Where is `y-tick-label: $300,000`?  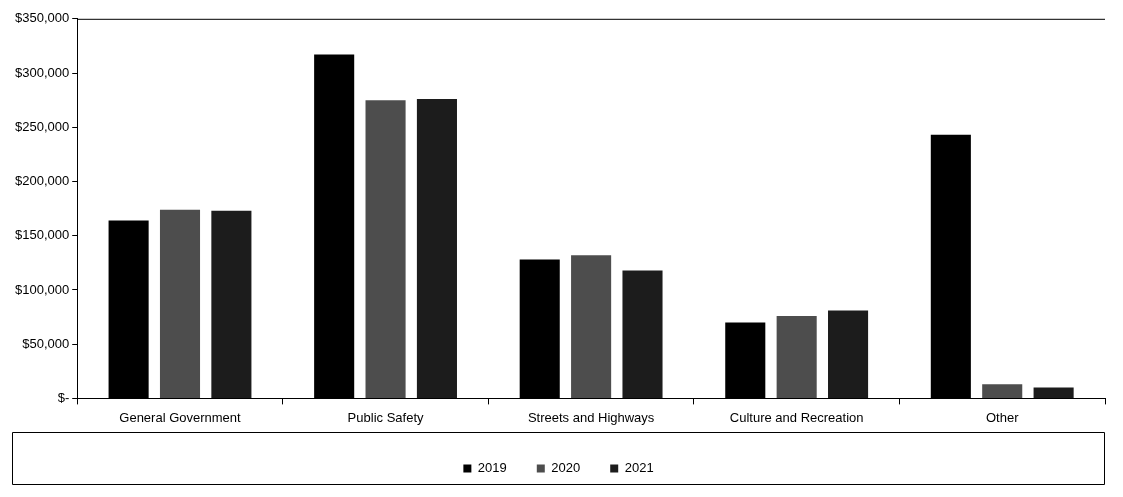 y-tick-label: $300,000 is located at coordinates (42, 72).